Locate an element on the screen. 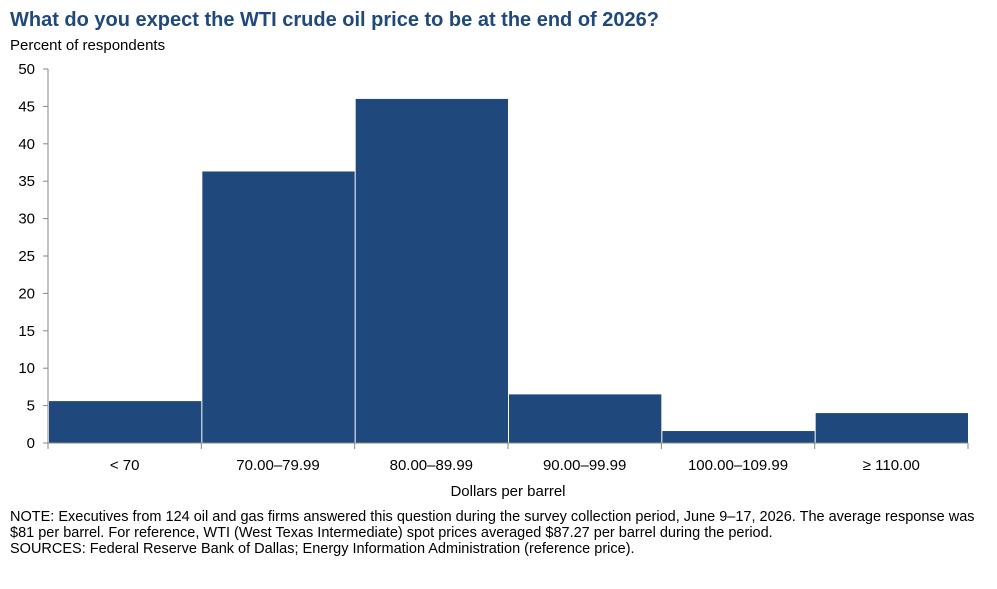  y-tick-label: 45 is located at coordinates (26, 106).